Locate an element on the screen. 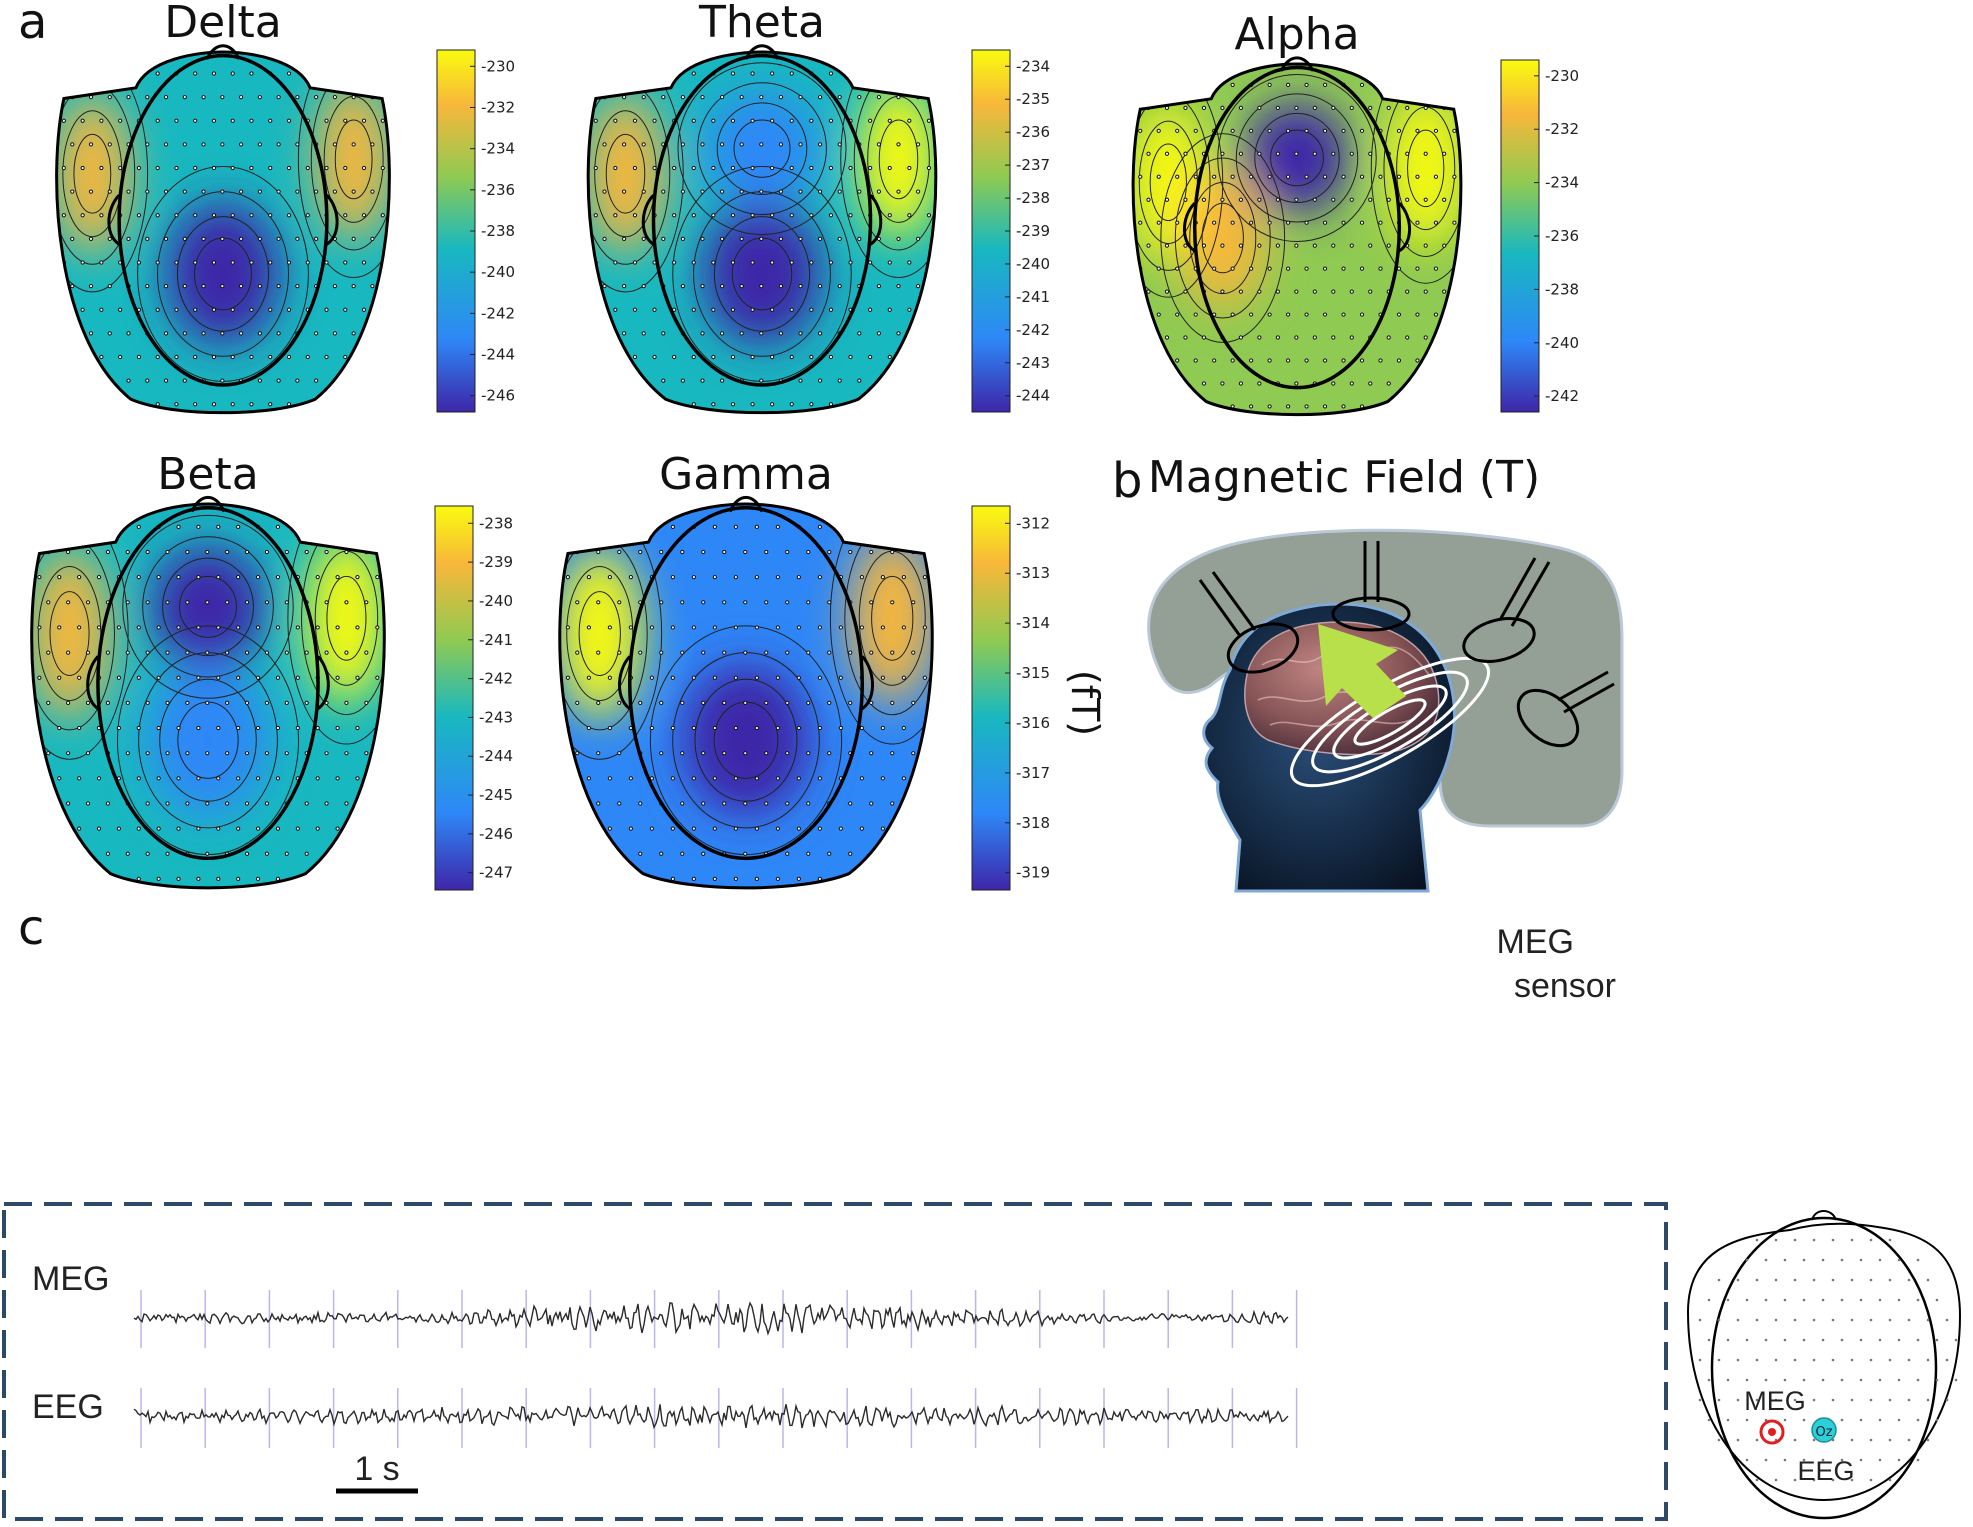  unit-label: (fT) is located at coordinates (1085, 703).